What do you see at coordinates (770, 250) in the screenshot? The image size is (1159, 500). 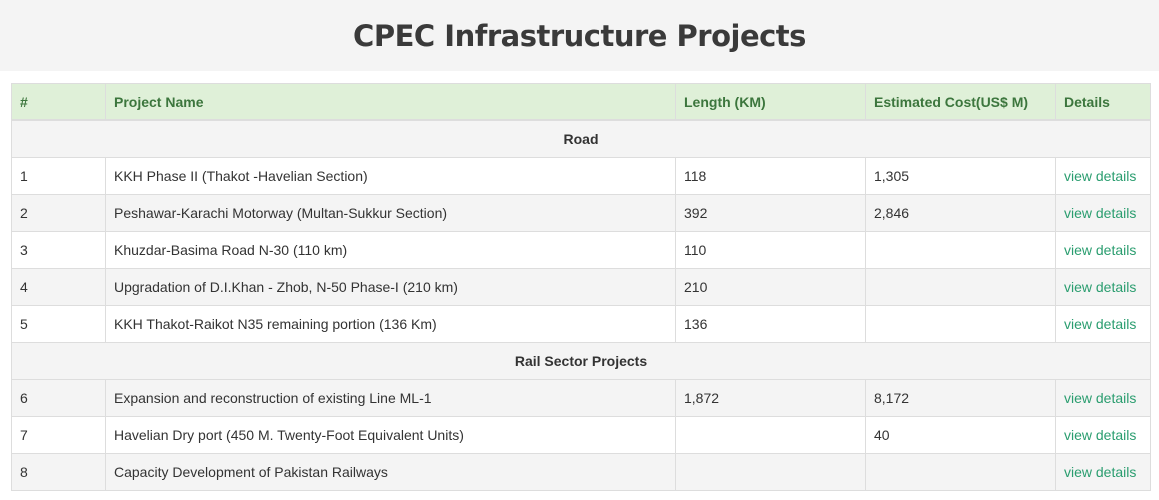 I see `cell-length: 110` at bounding box center [770, 250].